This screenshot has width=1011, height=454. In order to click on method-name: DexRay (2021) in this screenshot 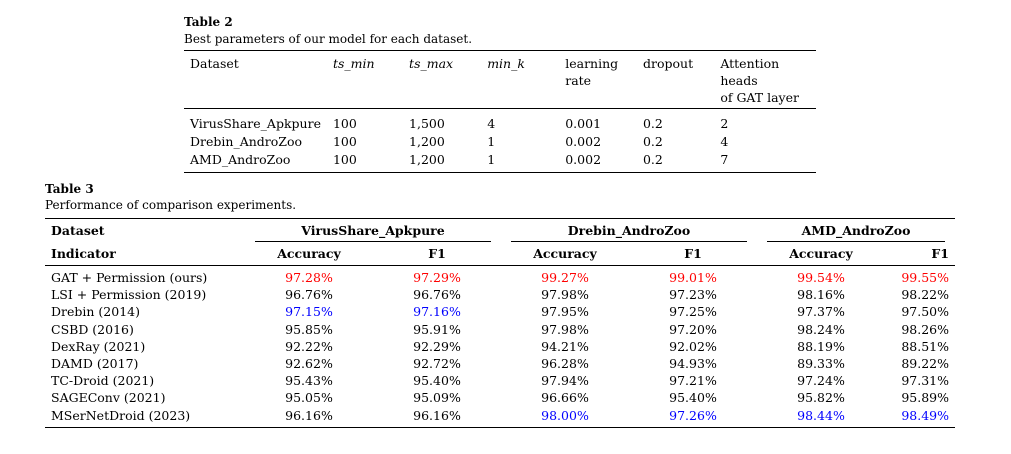, I will do `click(98, 346)`.